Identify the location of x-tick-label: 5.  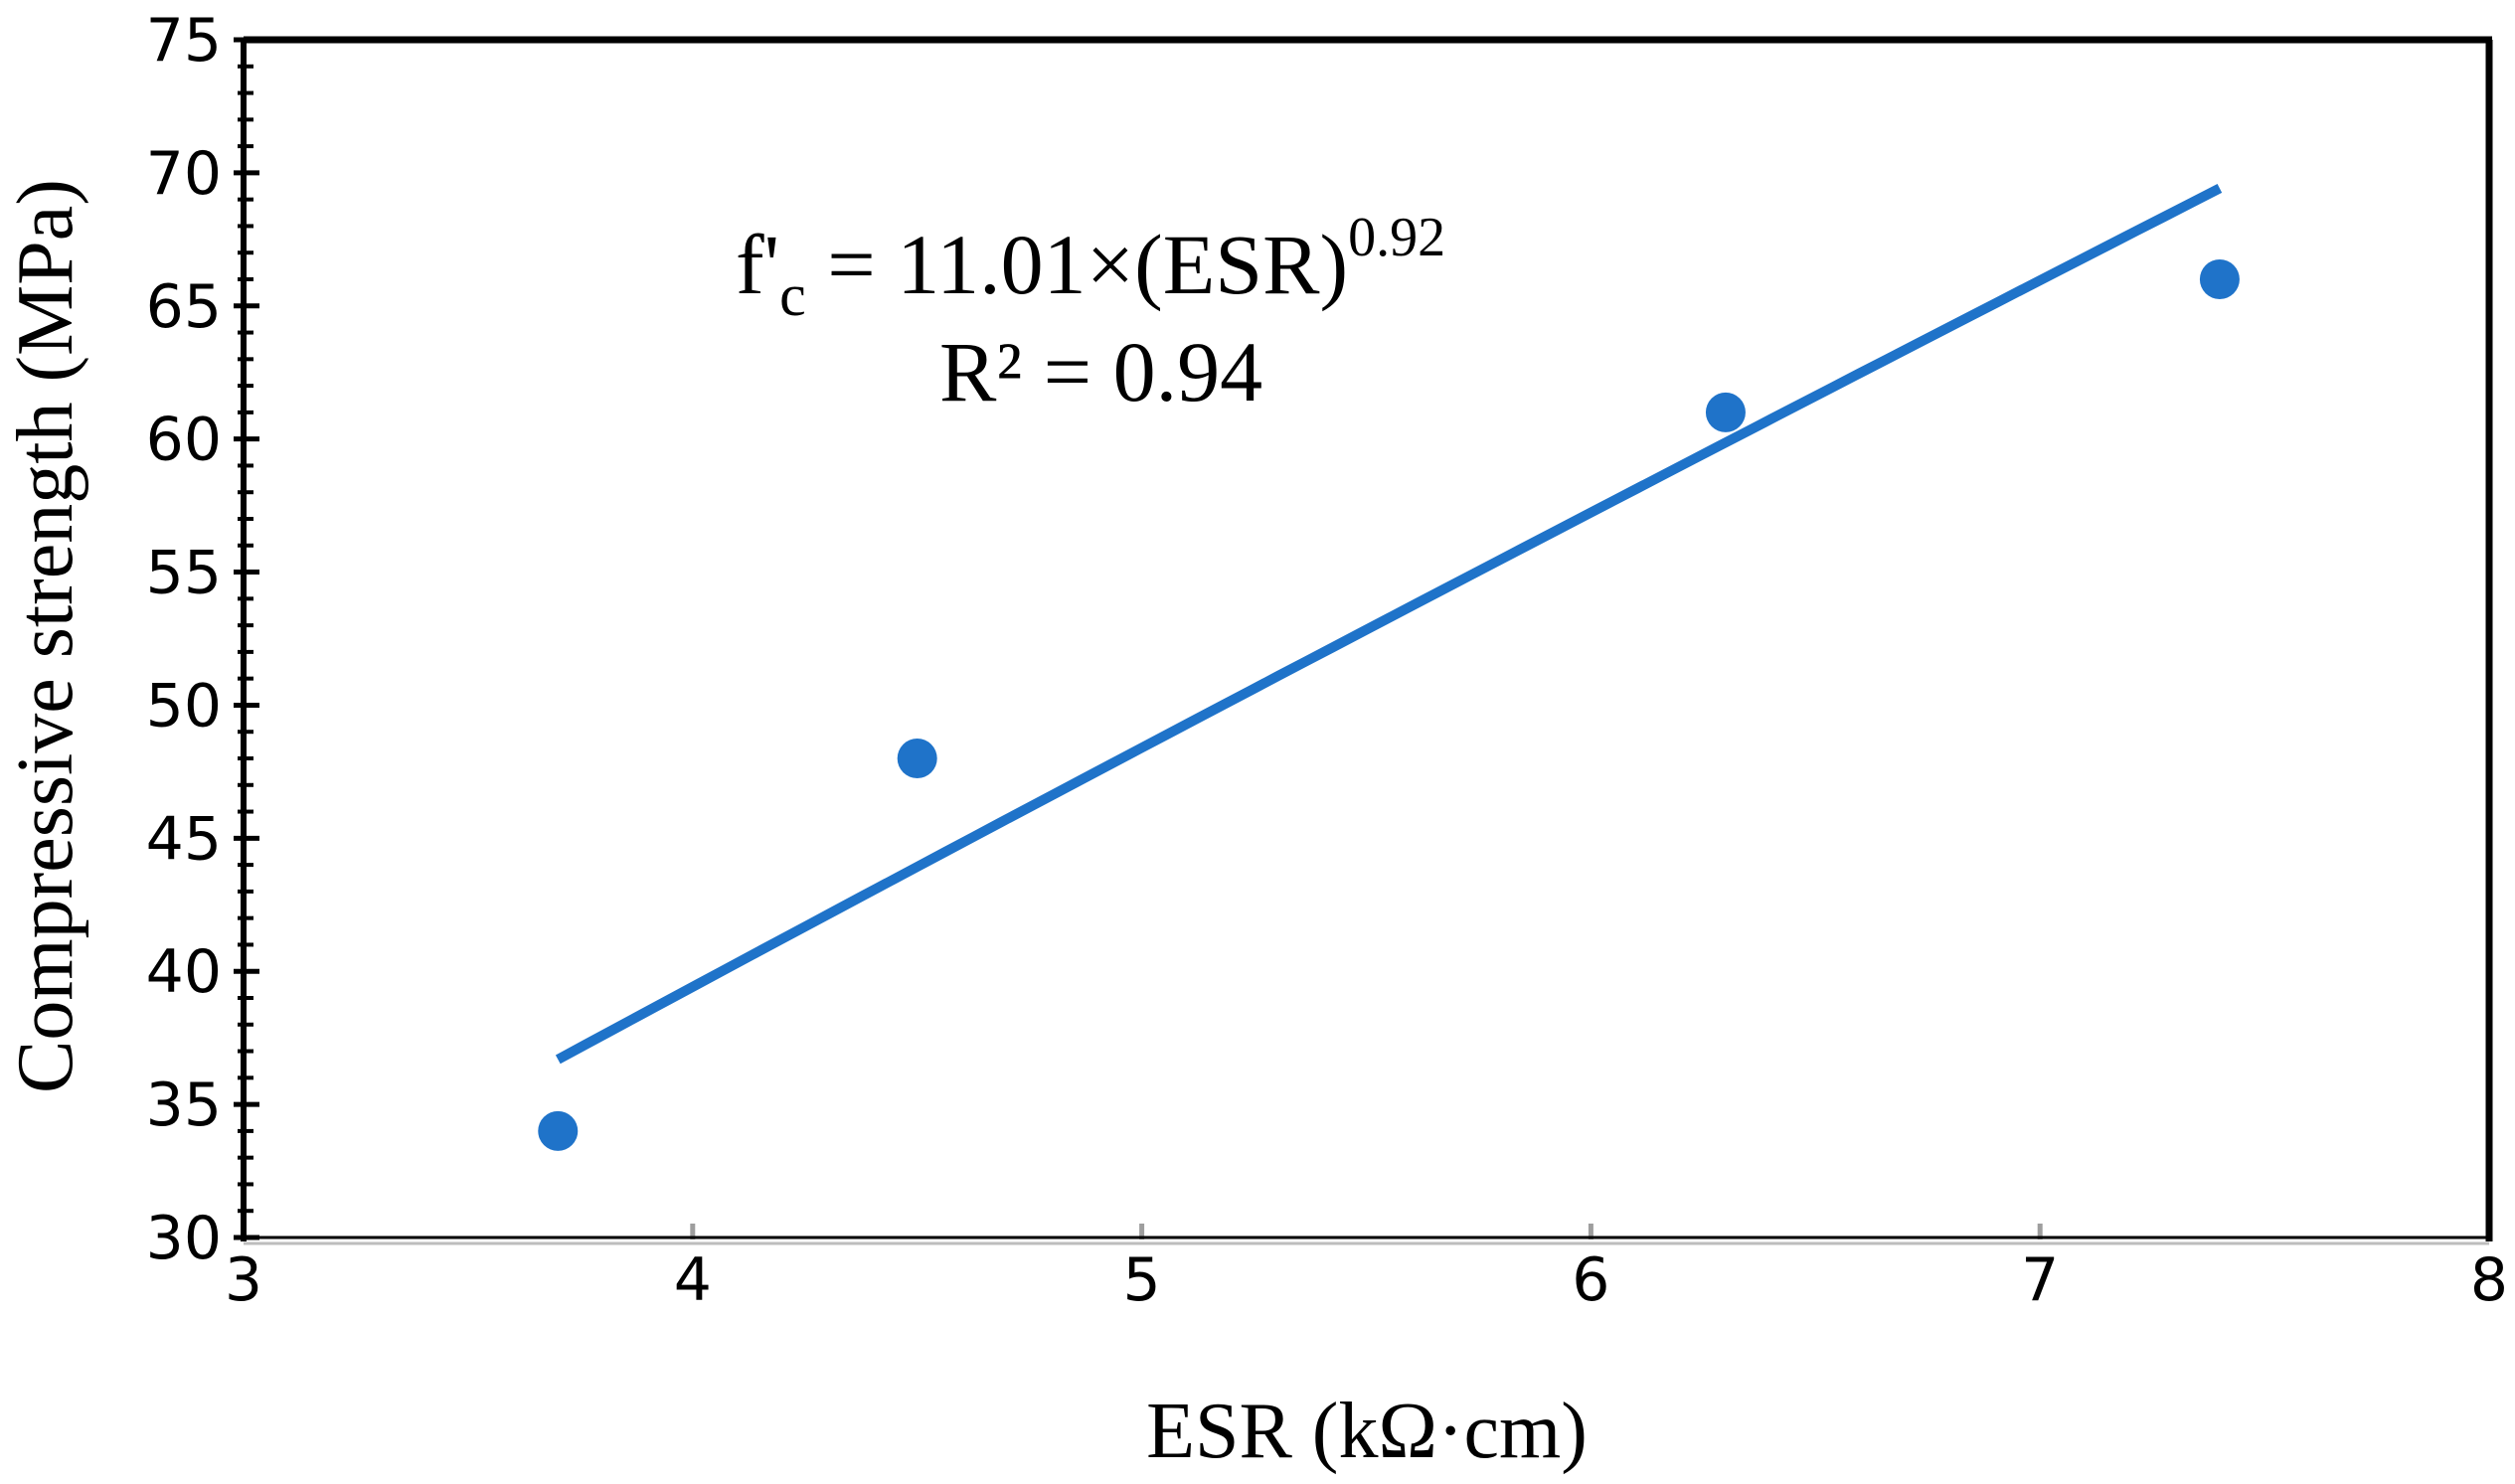
(1142, 1280).